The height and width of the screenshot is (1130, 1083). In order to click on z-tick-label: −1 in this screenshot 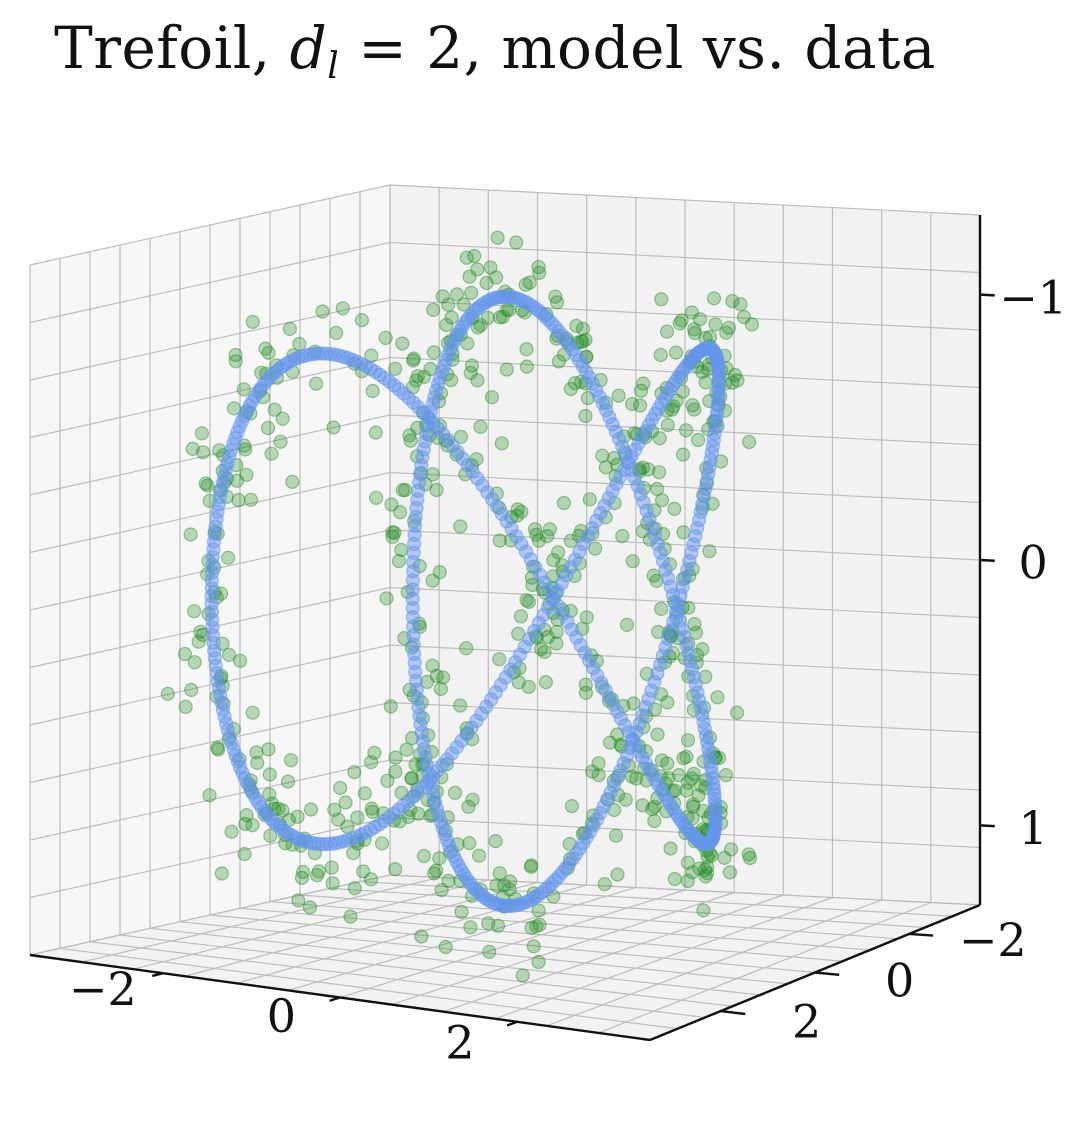, I will do `click(1033, 297)`.